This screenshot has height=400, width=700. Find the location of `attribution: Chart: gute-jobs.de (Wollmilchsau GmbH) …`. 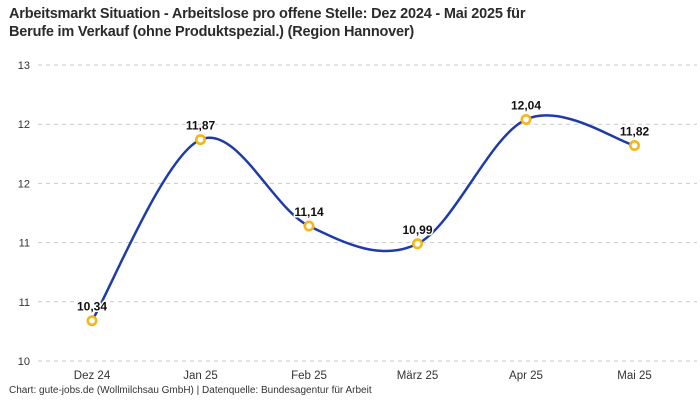

attribution: Chart: gute-jobs.de (Wollmilchsau GmbH) … is located at coordinates (190, 390).